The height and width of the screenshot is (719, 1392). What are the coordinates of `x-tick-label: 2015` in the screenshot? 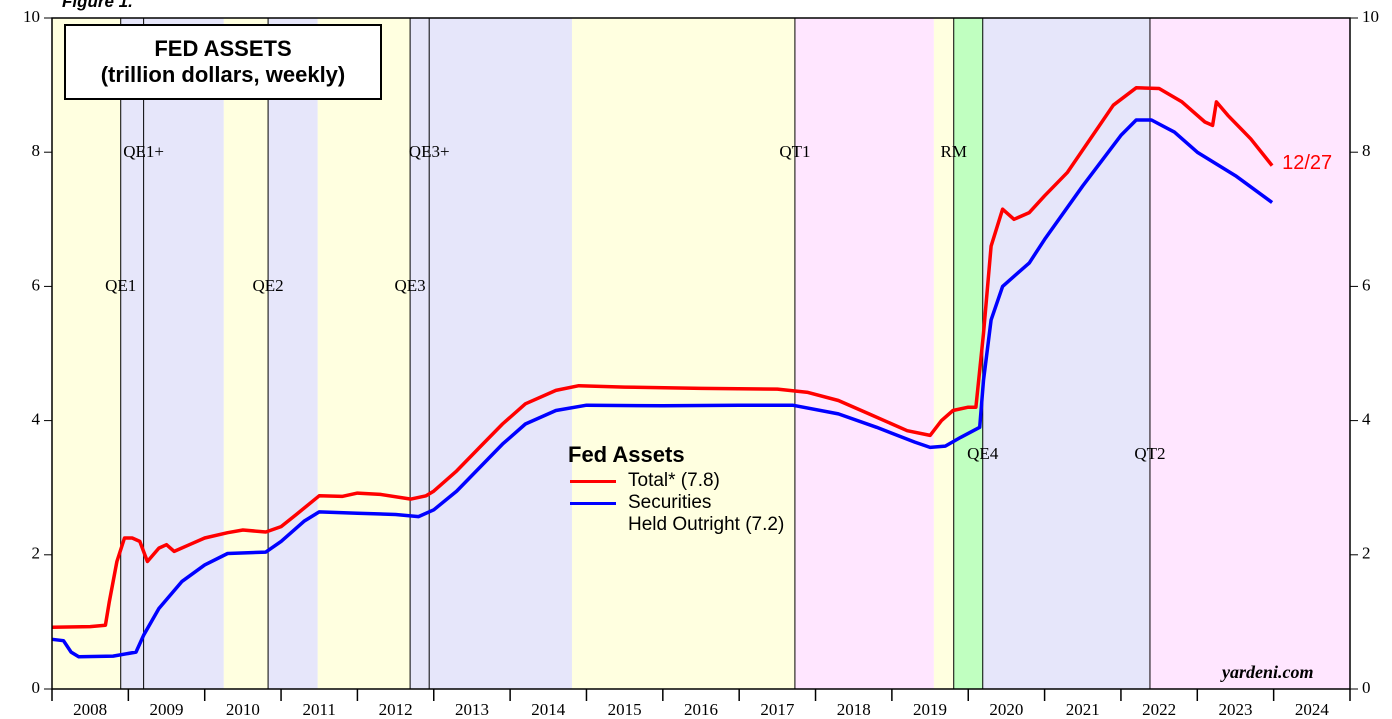 It's located at (625, 709).